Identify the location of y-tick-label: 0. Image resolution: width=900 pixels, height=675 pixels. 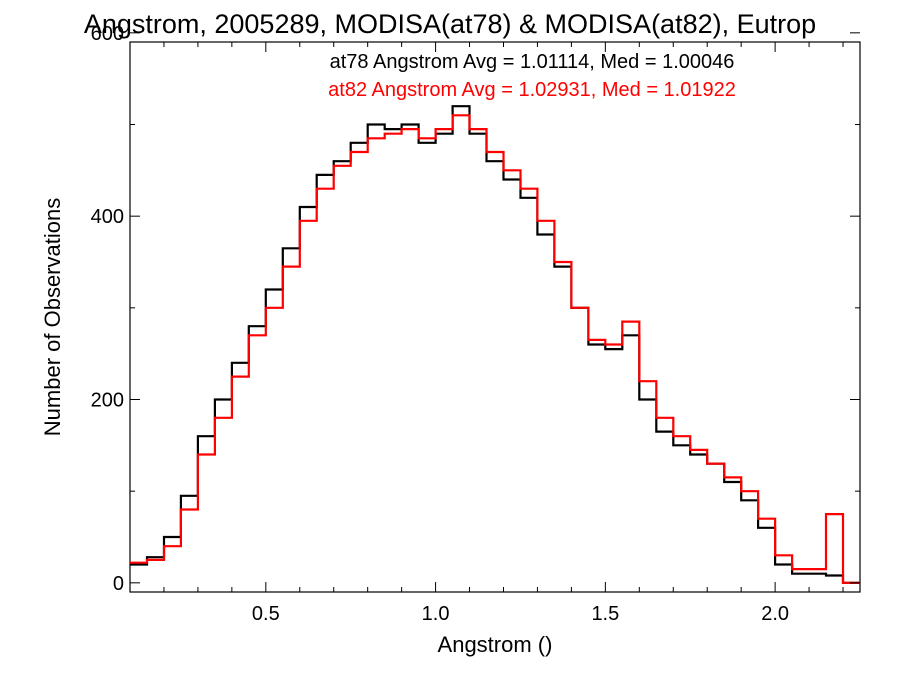
(118, 584).